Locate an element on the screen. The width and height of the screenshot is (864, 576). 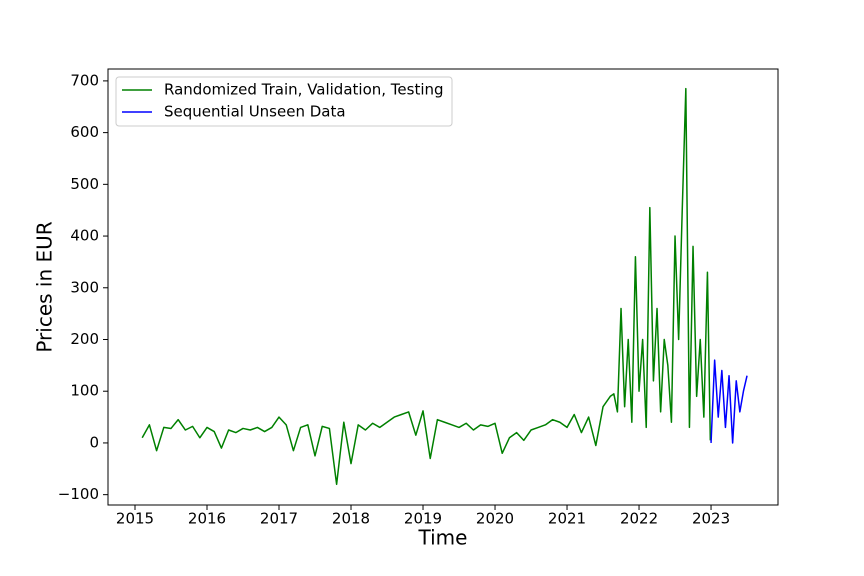
series-line is located at coordinates (729, 401).